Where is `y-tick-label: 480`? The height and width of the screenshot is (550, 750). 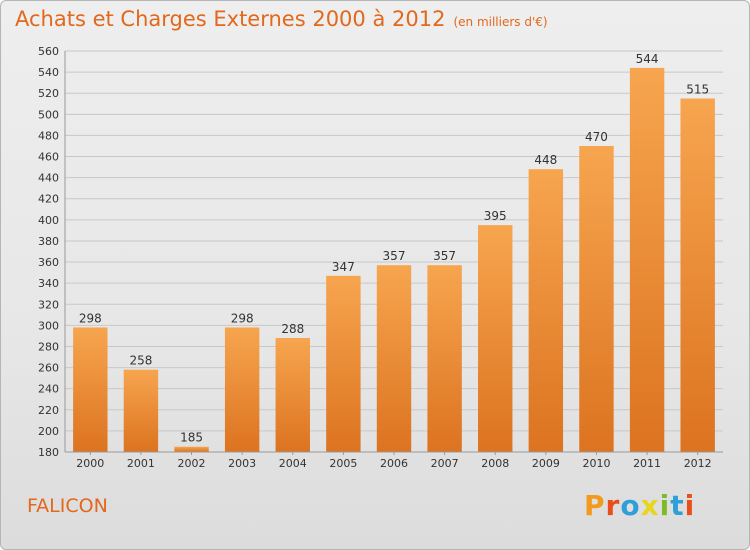 y-tick-label: 480 is located at coordinates (48, 135).